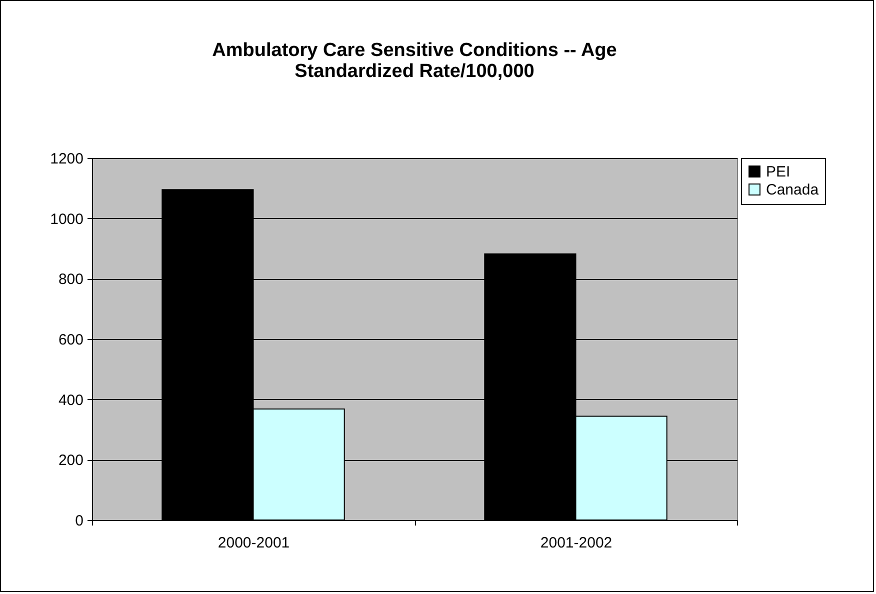  Describe the element at coordinates (67, 219) in the screenshot. I see `y-tick-label: 1000` at that location.